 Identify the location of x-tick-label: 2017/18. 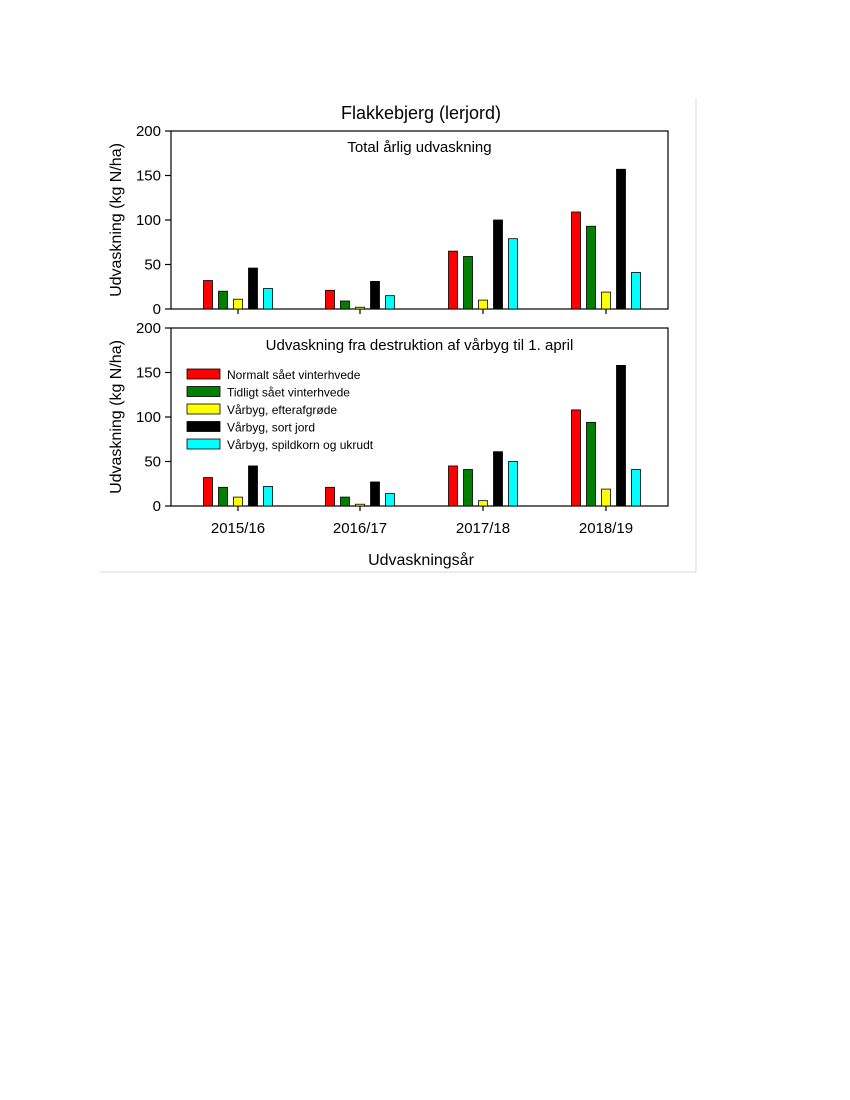
(483, 528).